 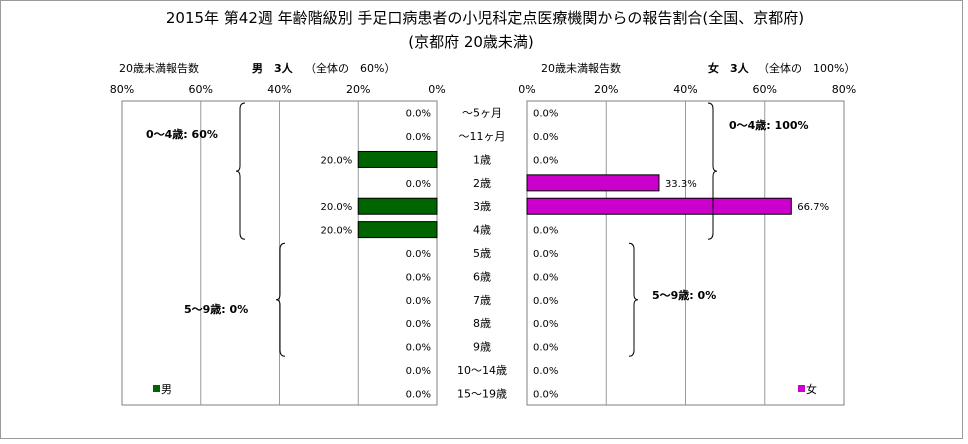 I want to click on female-tick-label: 0%, so click(x=526, y=89).